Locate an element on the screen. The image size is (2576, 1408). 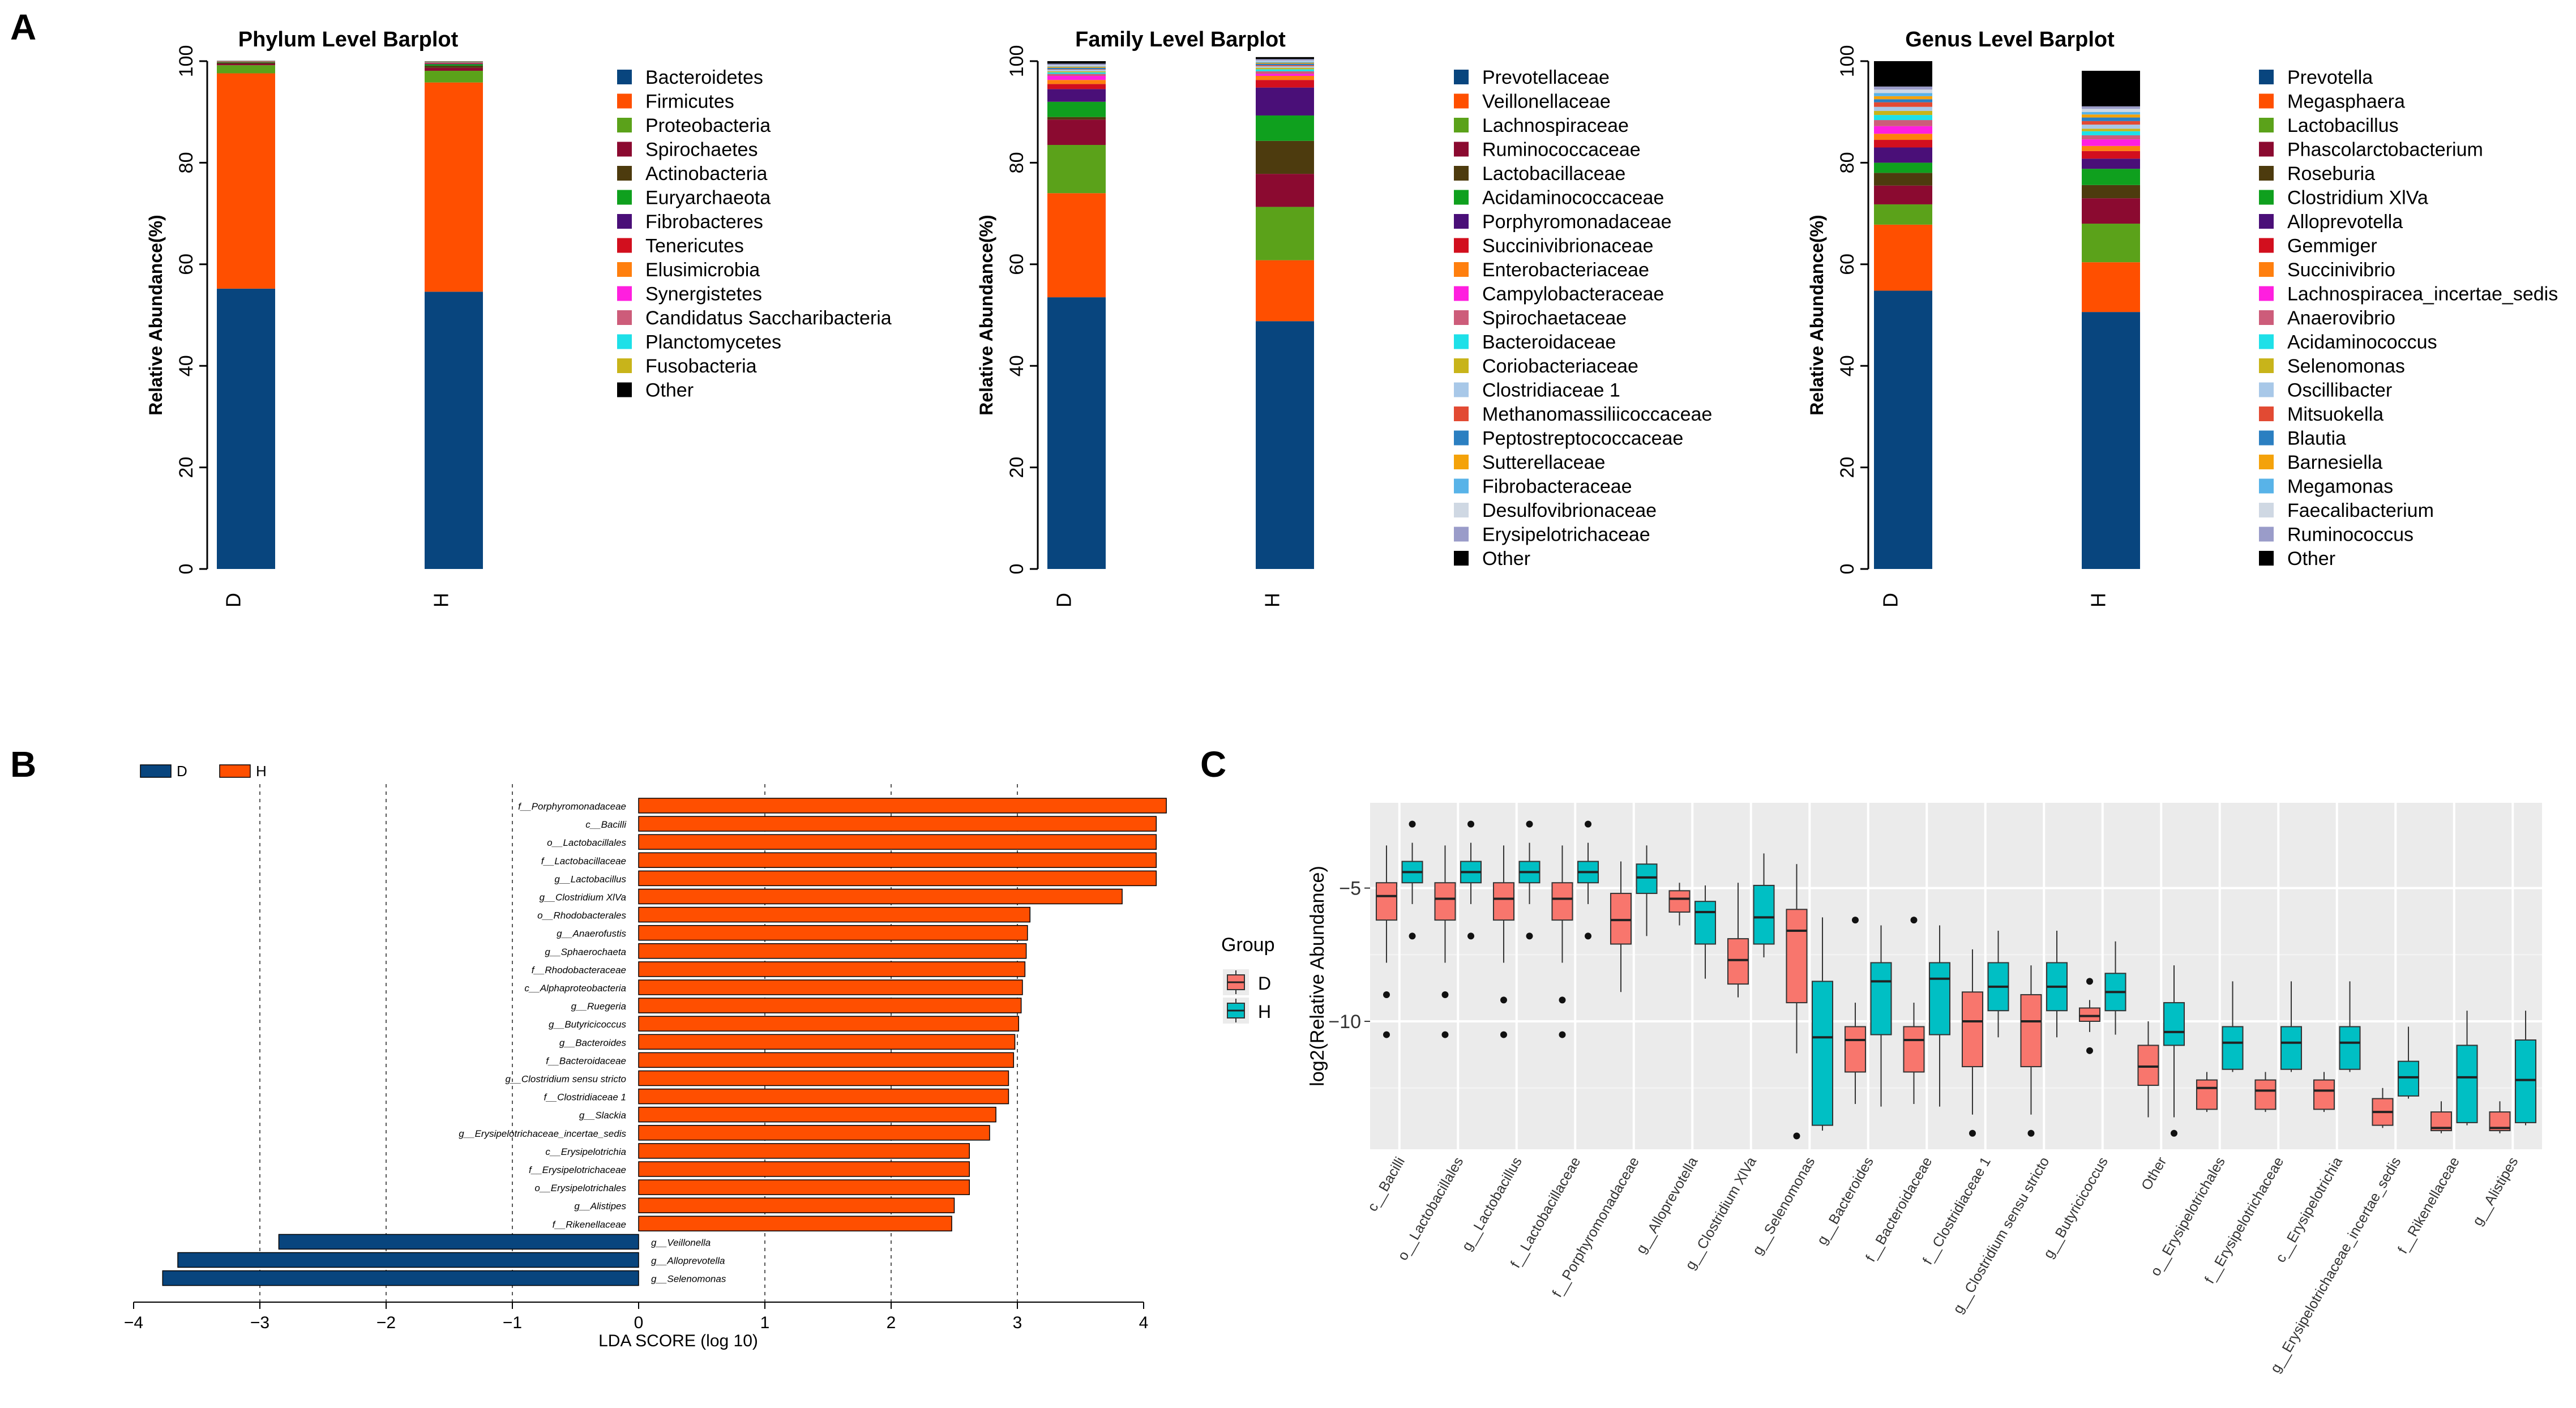
bar-segment-enterobacteriaceae-d is located at coordinates (1076, 82).